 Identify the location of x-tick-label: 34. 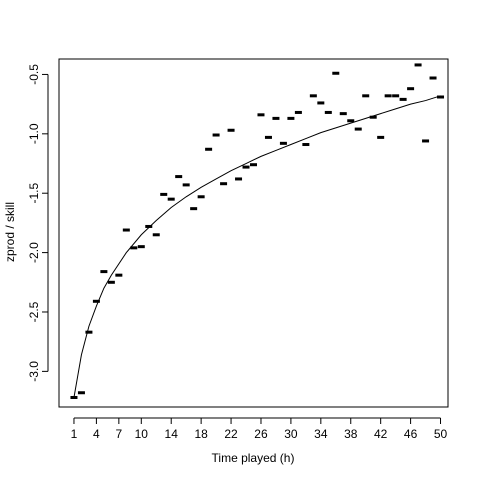
(321, 434).